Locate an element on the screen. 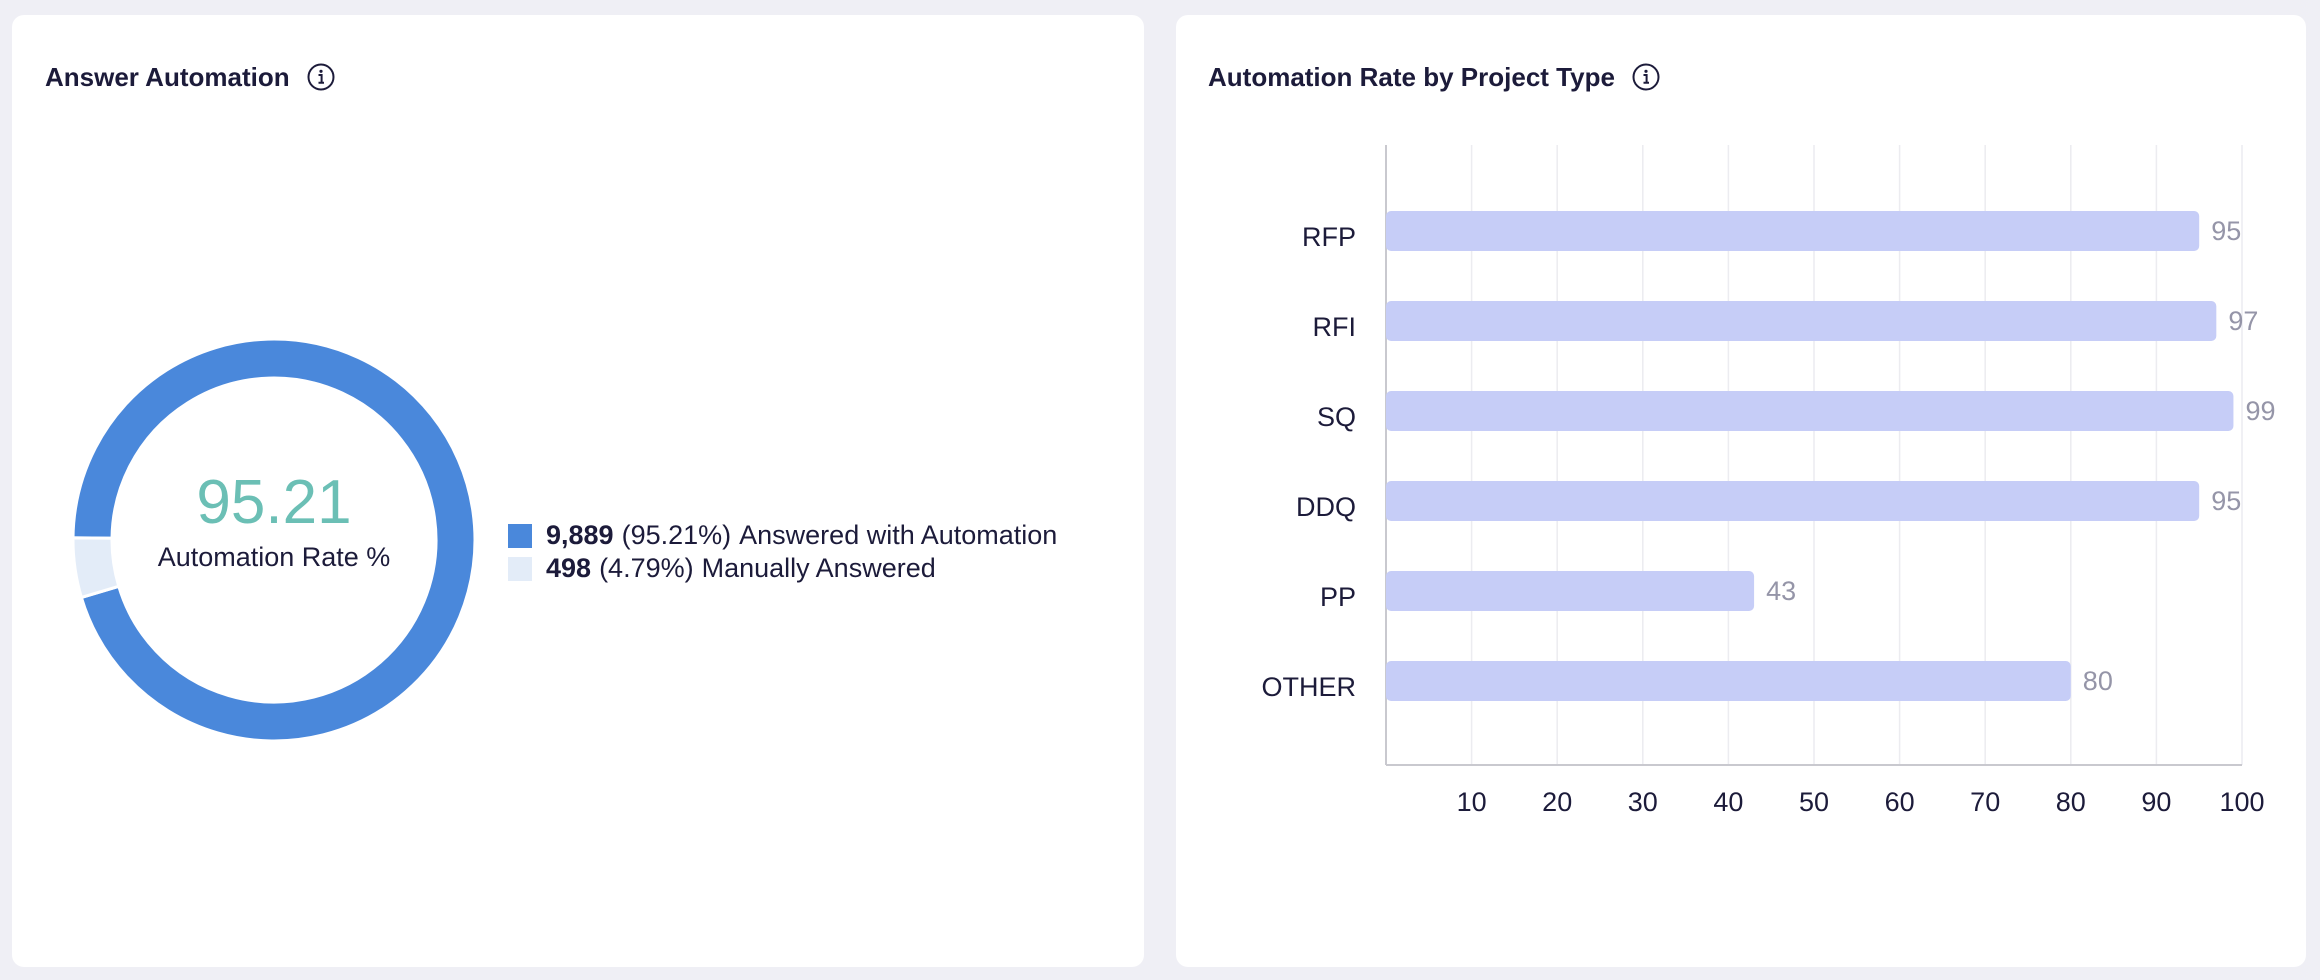 This screenshot has width=2320, height=980. automation-by-type-title: Automation Rate by Project Type is located at coordinates (1411, 77).